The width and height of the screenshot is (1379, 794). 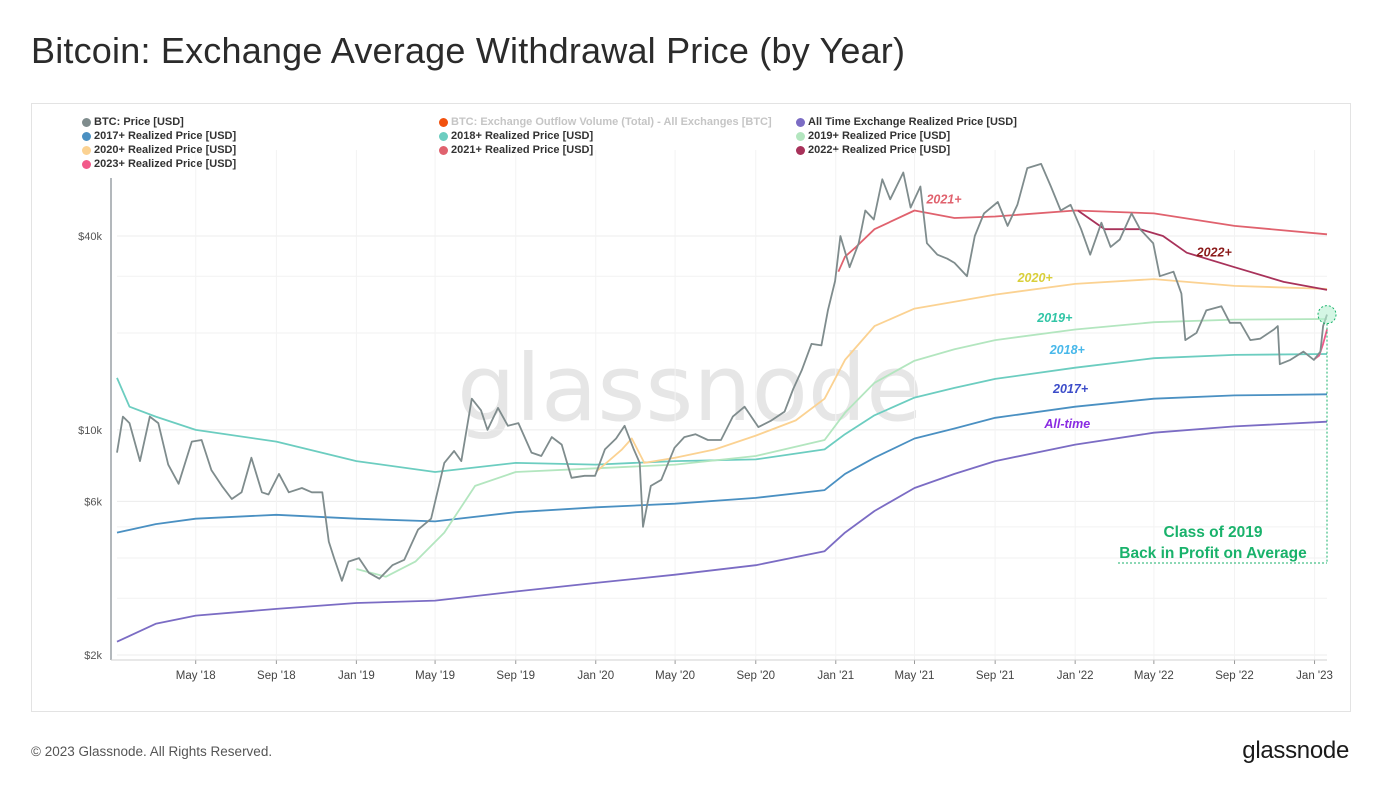 I want to click on legend-item: 2021+ Realized Price [USD], so click(x=516, y=150).